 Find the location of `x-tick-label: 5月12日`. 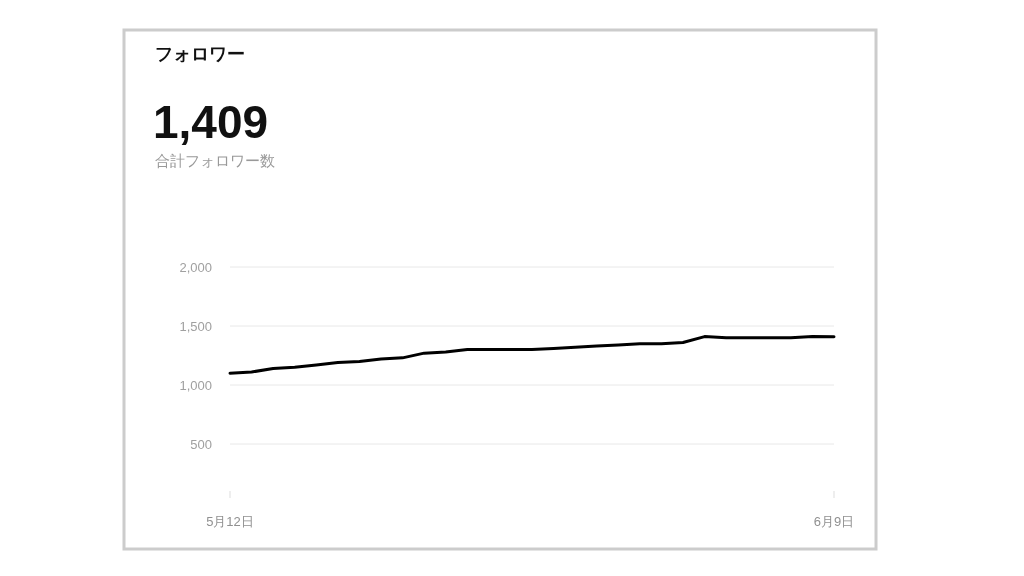

x-tick-label: 5月12日 is located at coordinates (230, 521).